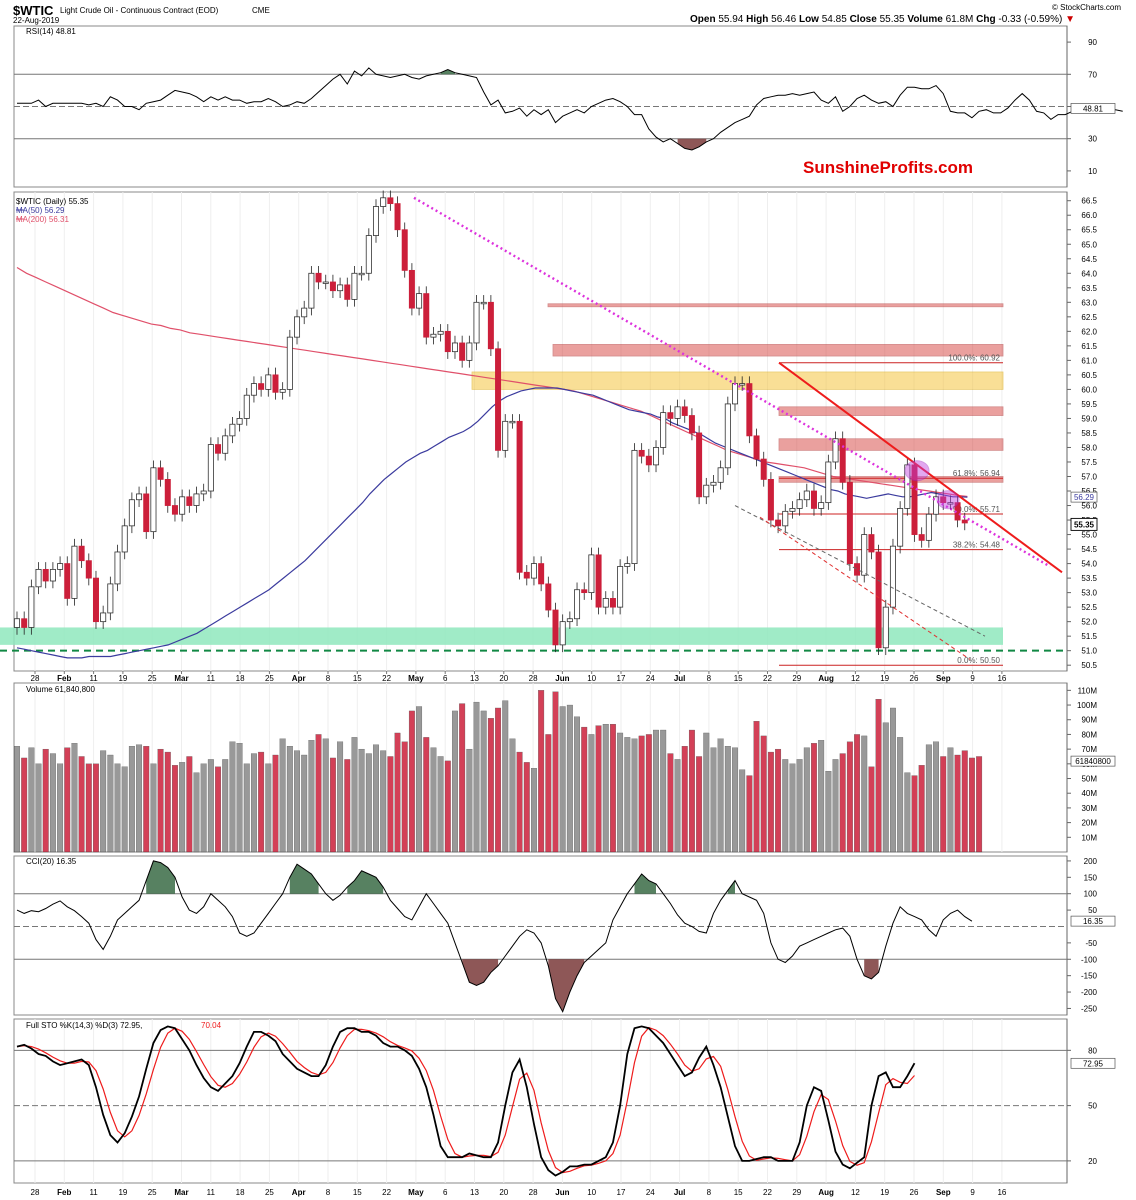 The width and height of the screenshot is (1136, 1200). I want to click on volume-value: 61.8M, so click(959, 19).